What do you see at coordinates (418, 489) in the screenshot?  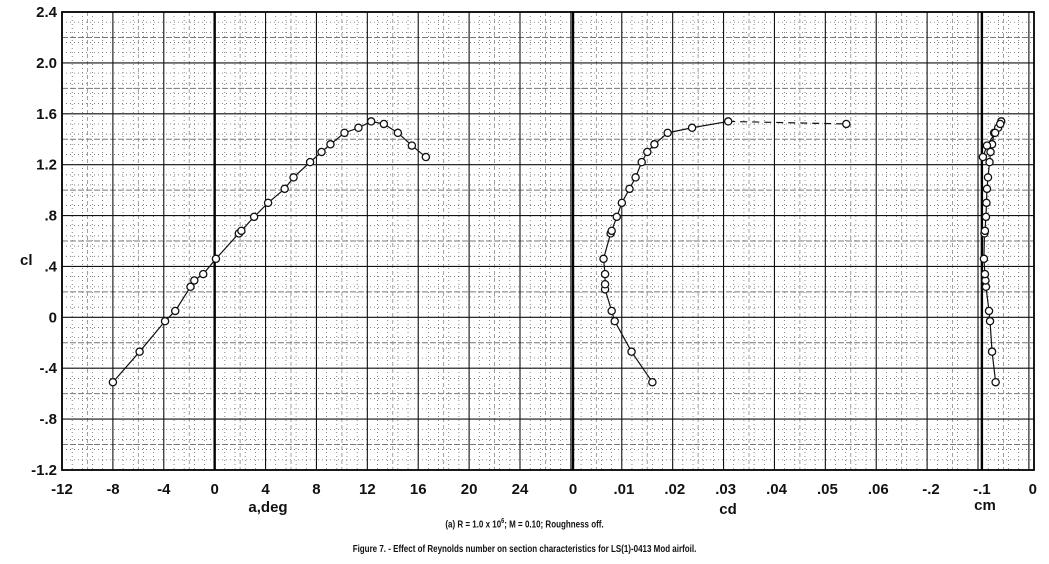 I see `x-tick-label-alpha: 16` at bounding box center [418, 489].